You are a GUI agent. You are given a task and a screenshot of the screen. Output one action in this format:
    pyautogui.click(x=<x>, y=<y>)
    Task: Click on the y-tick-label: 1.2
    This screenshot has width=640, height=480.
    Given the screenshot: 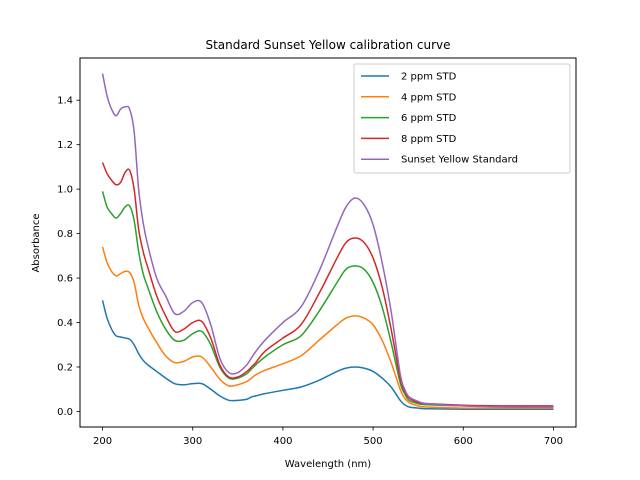 What is the action you would take?
    pyautogui.click(x=65, y=145)
    